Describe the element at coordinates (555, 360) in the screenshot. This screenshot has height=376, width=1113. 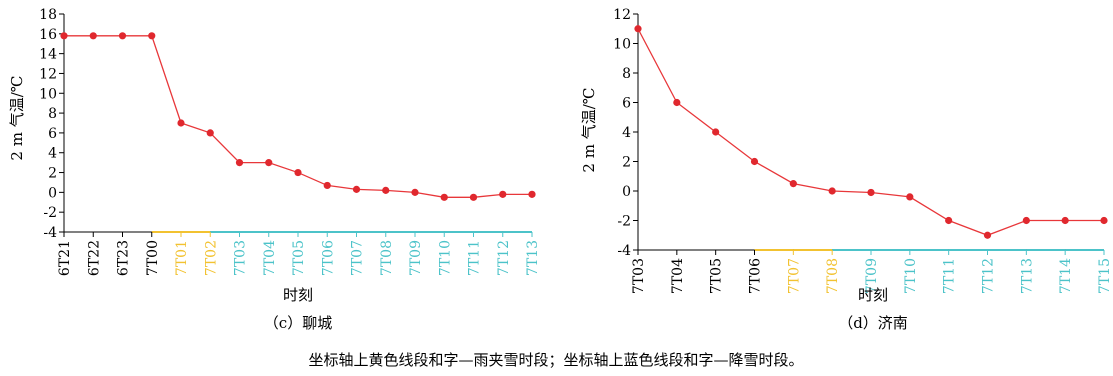
I see `figure-note: 坐标轴上黄色线段和字—雨夹雪时段；坐标轴上蓝色线段和字—降雪时段。` at that location.